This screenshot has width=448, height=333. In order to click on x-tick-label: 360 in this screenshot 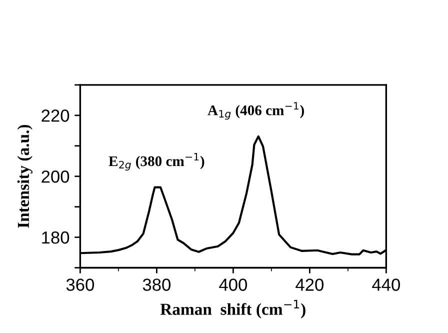, I will do `click(80, 284)`.